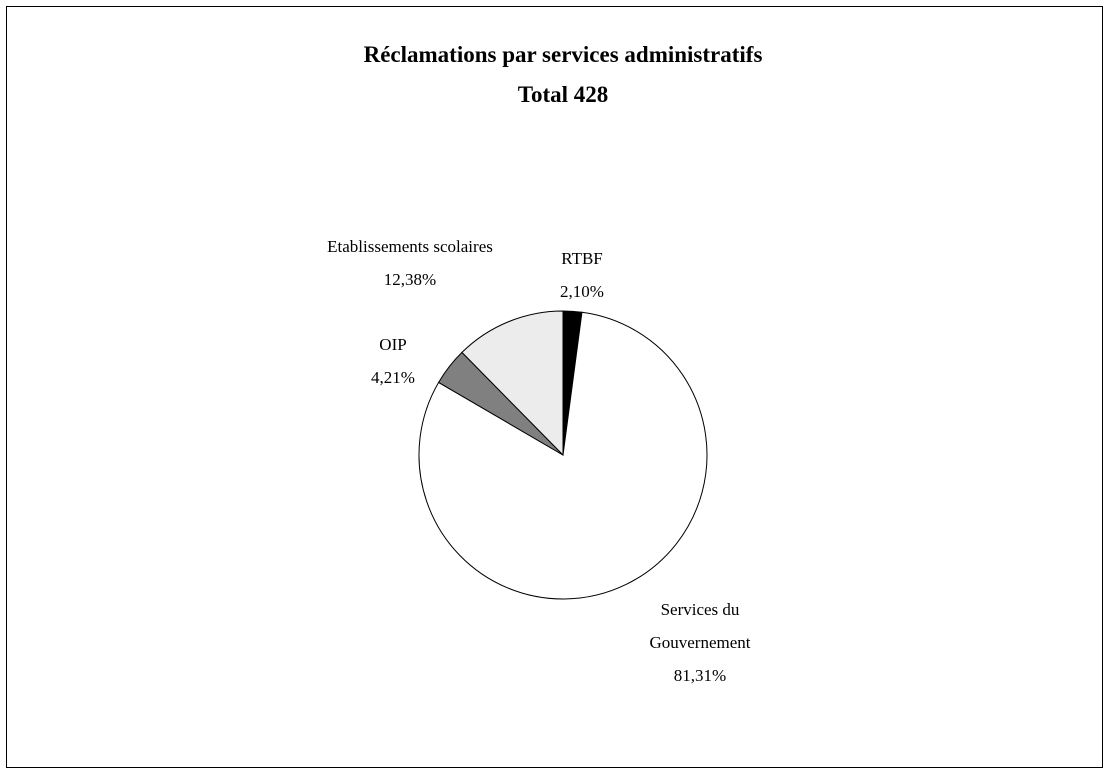  Describe the element at coordinates (582, 258) in the screenshot. I see `slice-label: RTBF` at that location.